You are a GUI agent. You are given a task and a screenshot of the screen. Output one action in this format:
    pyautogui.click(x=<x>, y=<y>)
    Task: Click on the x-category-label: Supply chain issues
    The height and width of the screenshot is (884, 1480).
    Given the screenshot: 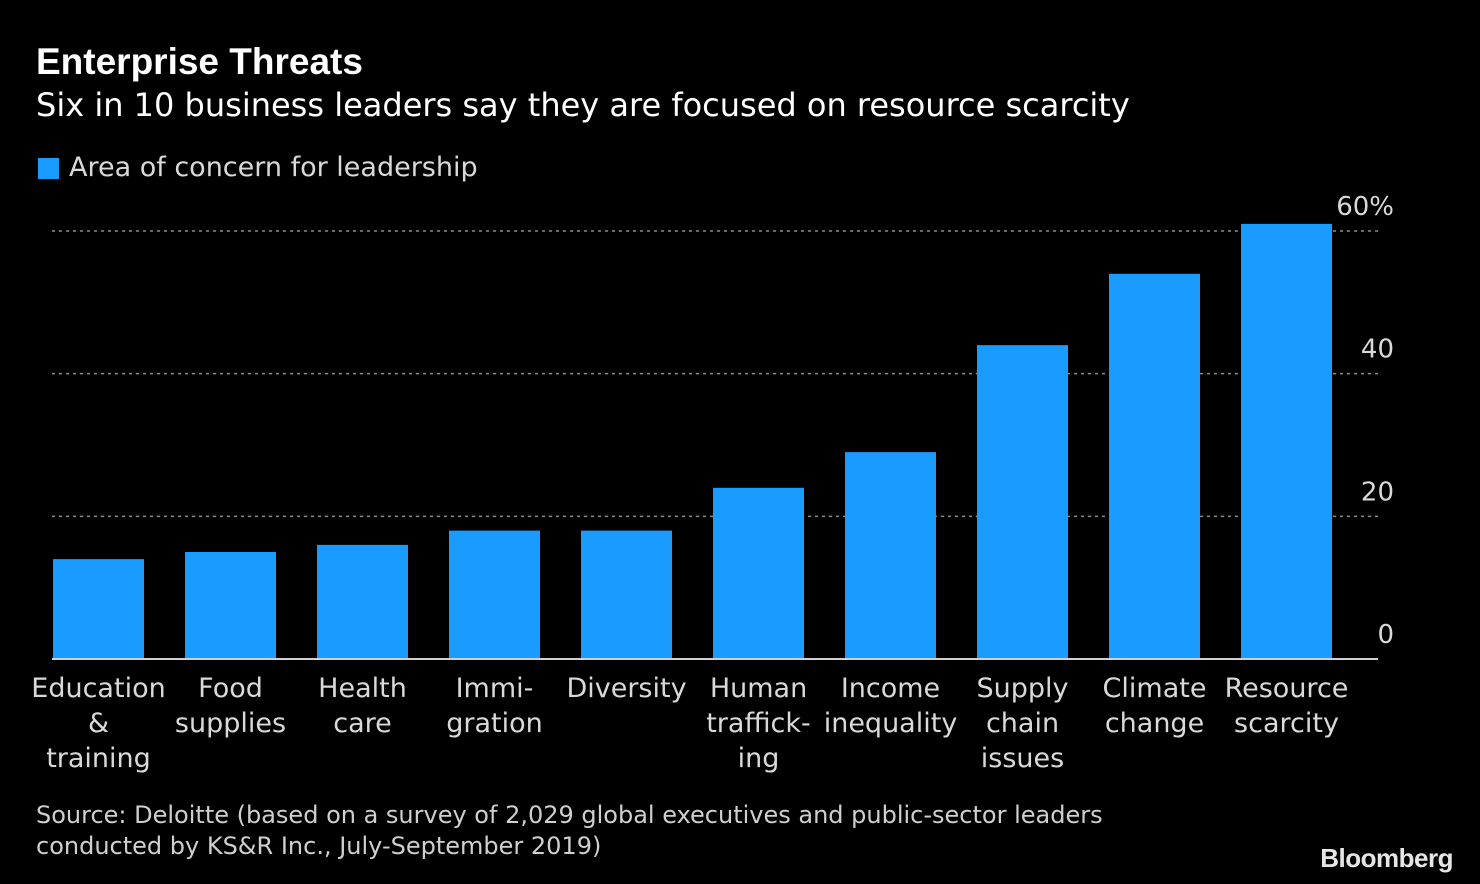 What is the action you would take?
    pyautogui.click(x=1022, y=723)
    